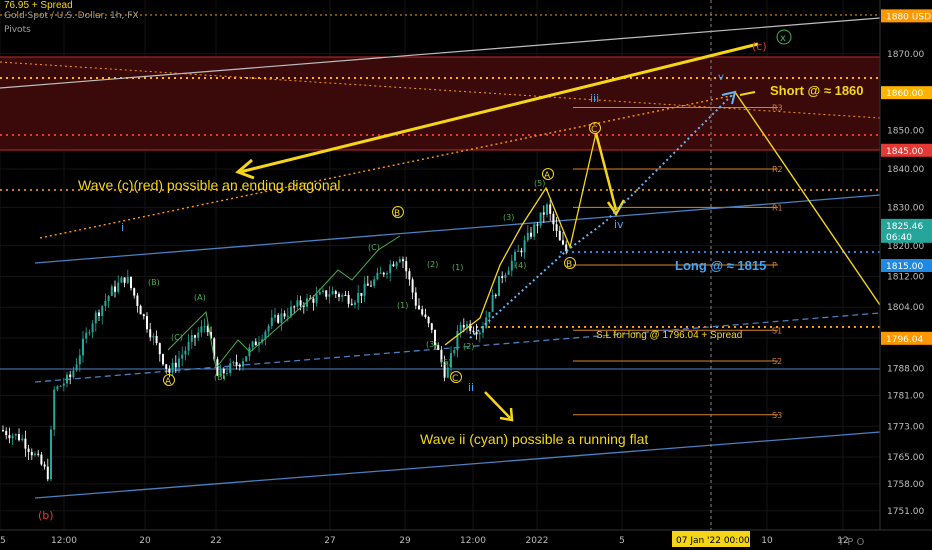 This screenshot has height=550, width=932. I want to click on descending-dotted-line, so click(440, 90).